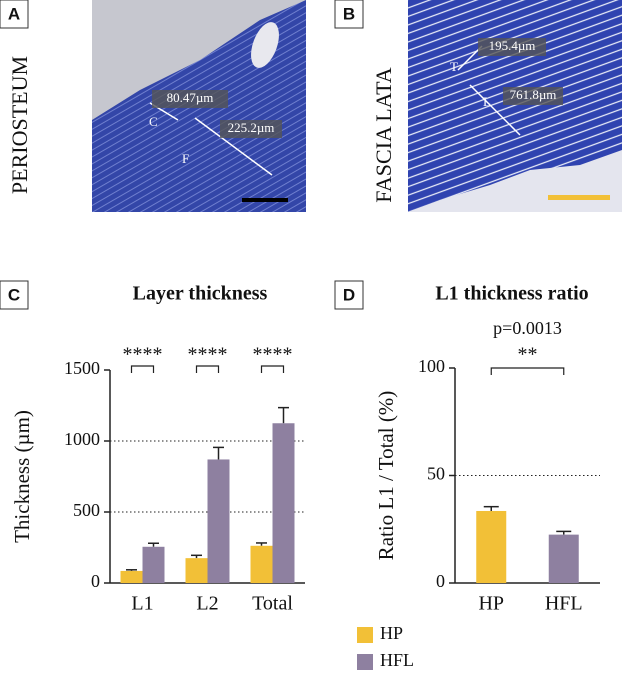 The width and height of the screenshot is (625, 677). What do you see at coordinates (153, 121) in the screenshot?
I see `annotation: C` at bounding box center [153, 121].